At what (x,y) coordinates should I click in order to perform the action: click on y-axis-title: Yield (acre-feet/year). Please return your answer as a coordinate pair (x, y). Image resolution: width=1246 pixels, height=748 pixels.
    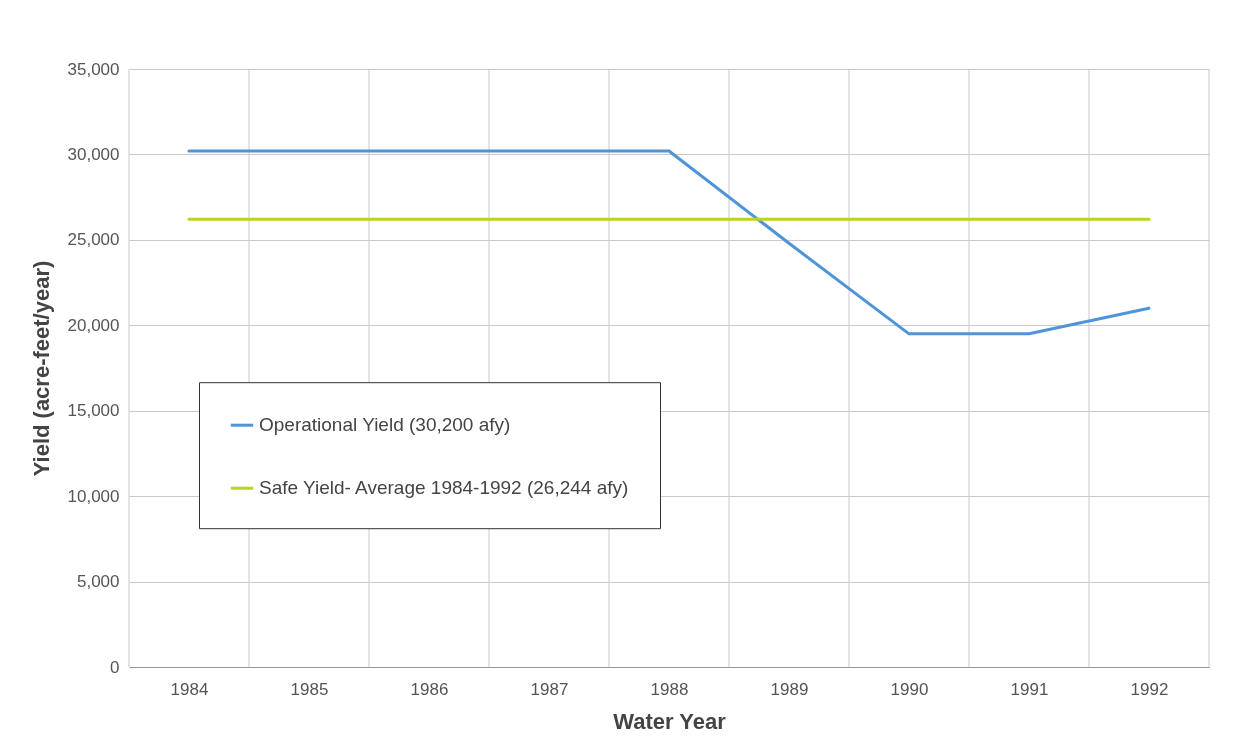
    Looking at the image, I should click on (41, 368).